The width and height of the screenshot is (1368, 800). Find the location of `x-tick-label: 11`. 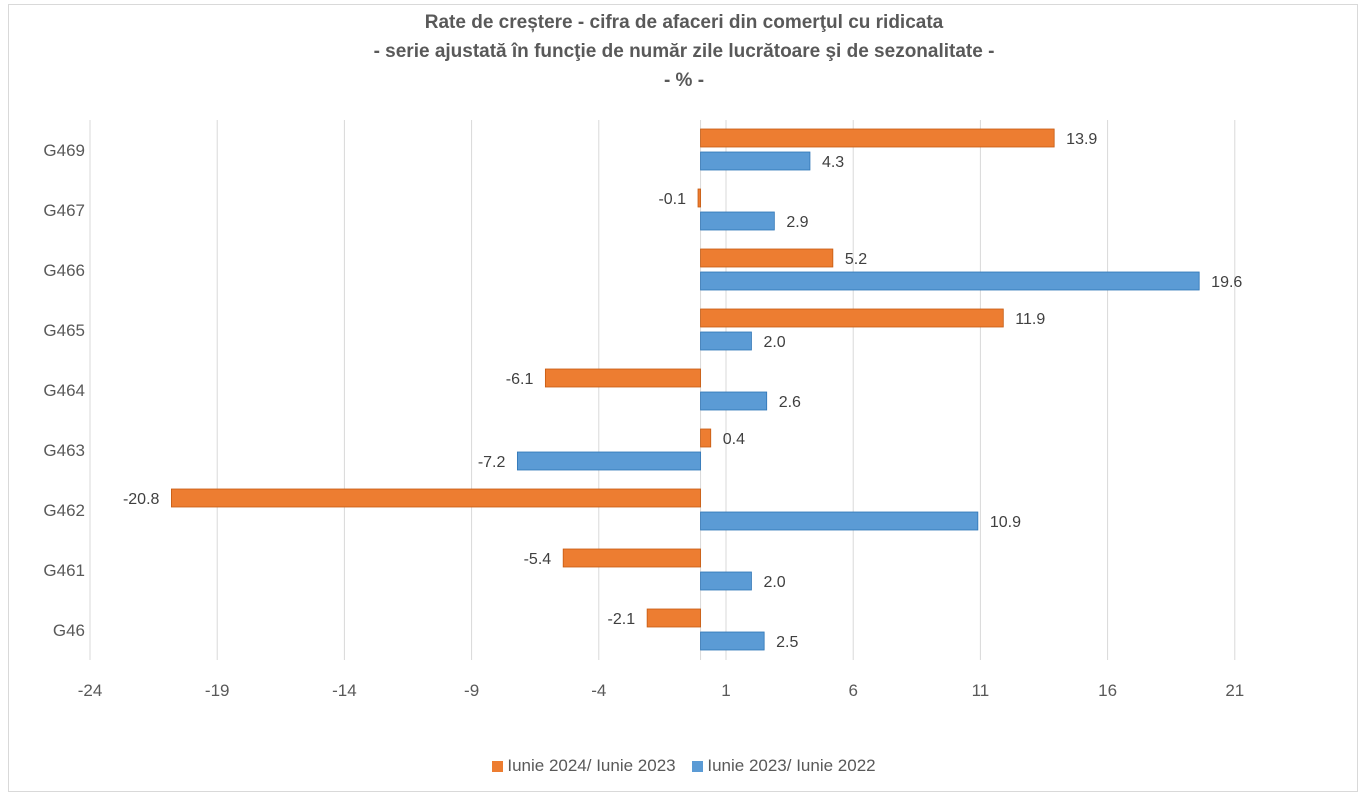

x-tick-label: 11 is located at coordinates (981, 690).